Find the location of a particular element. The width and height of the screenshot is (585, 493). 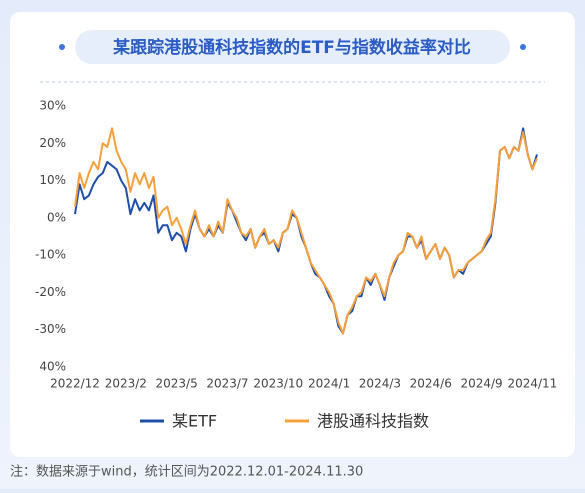

legend-label: 港股通科技指数 is located at coordinates (373, 421).